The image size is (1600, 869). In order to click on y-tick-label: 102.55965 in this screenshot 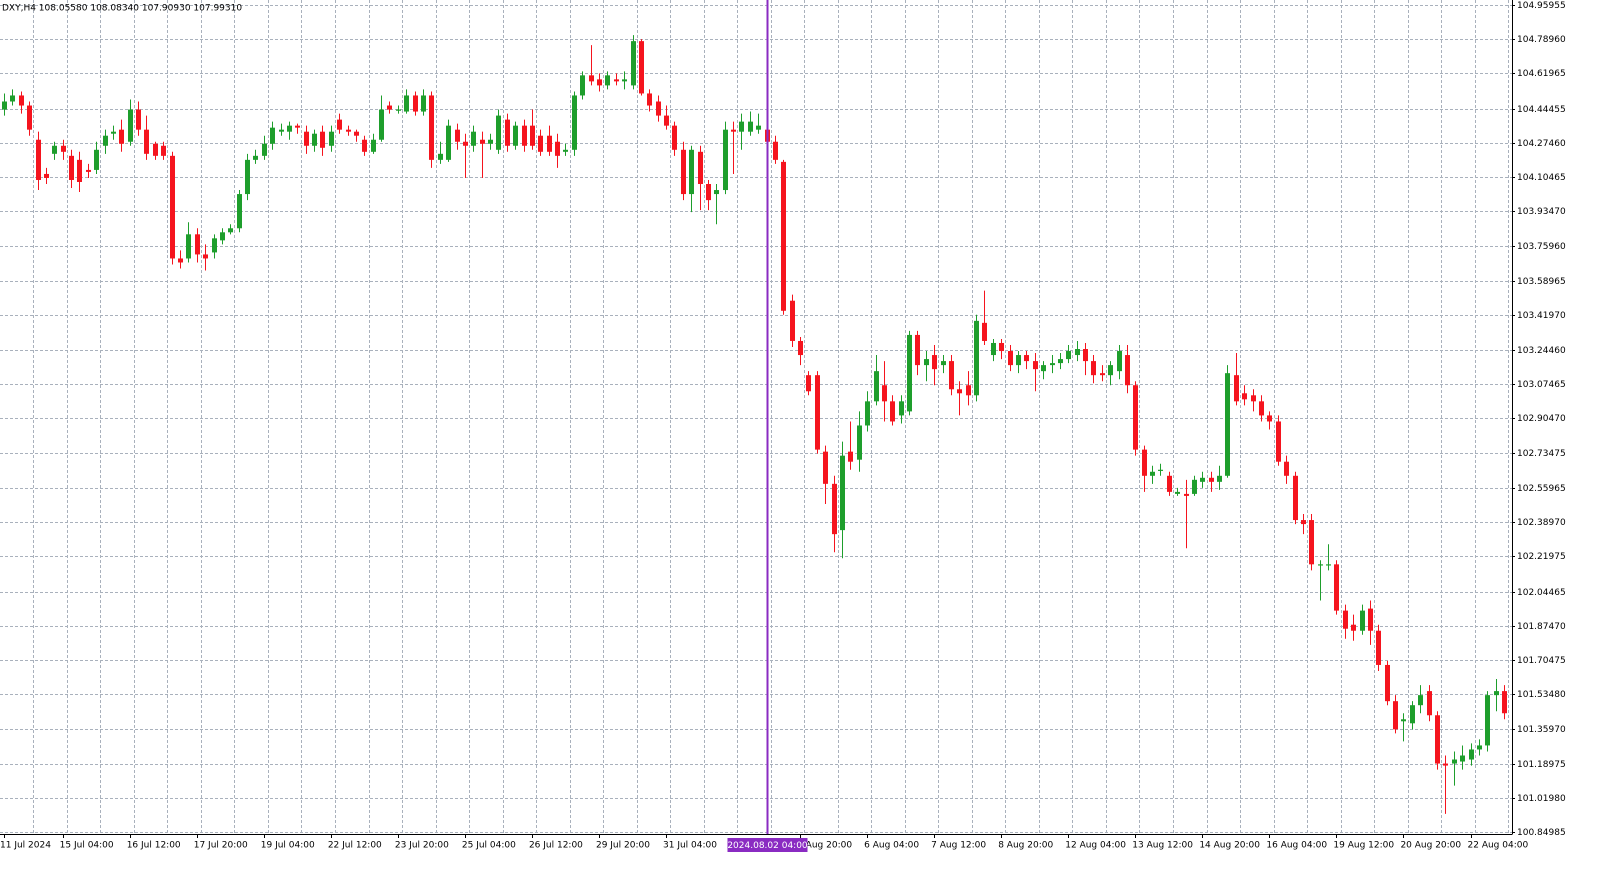, I will do `click(1541, 489)`.